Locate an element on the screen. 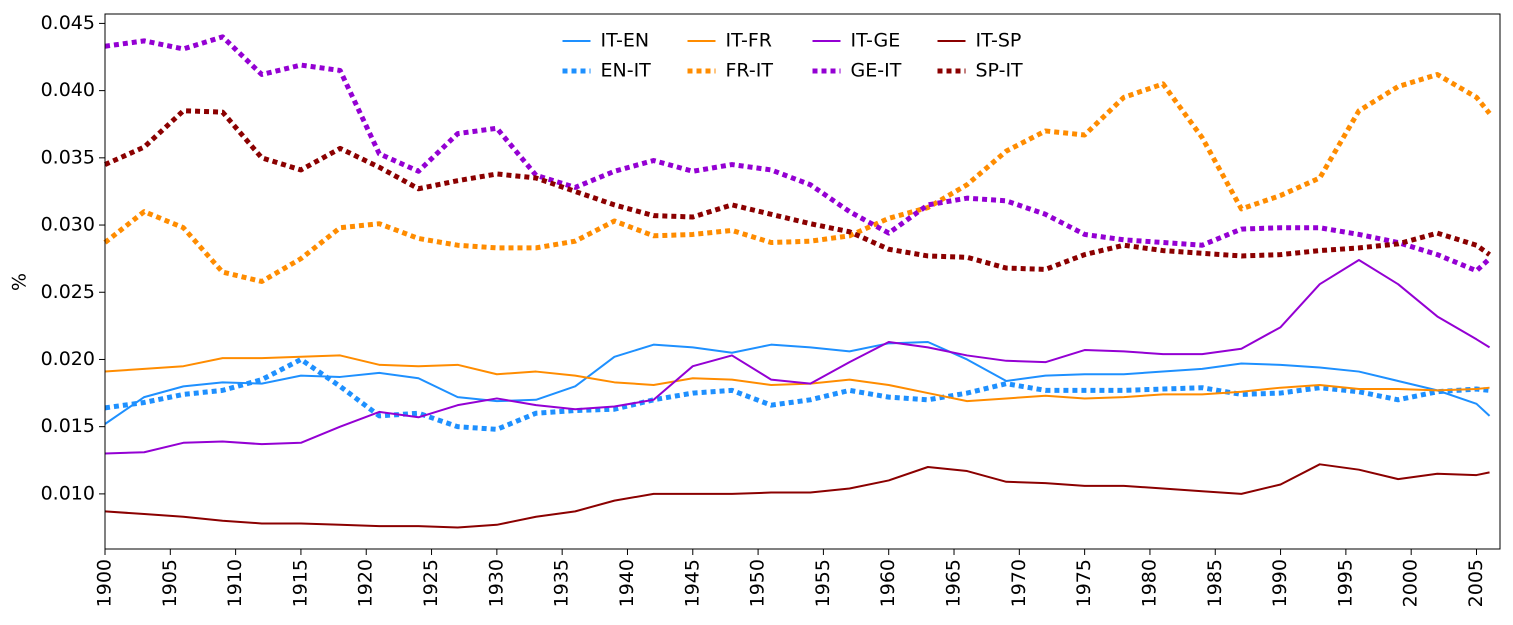  x-tick-label: 1925 is located at coordinates (431, 583).